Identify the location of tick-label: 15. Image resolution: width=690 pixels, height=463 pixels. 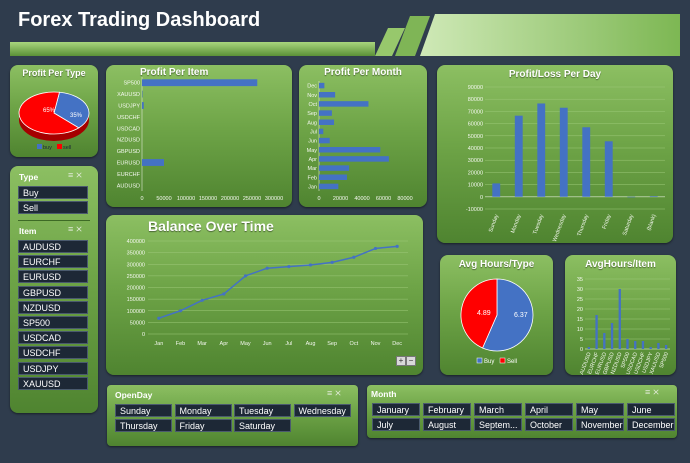
(580, 320).